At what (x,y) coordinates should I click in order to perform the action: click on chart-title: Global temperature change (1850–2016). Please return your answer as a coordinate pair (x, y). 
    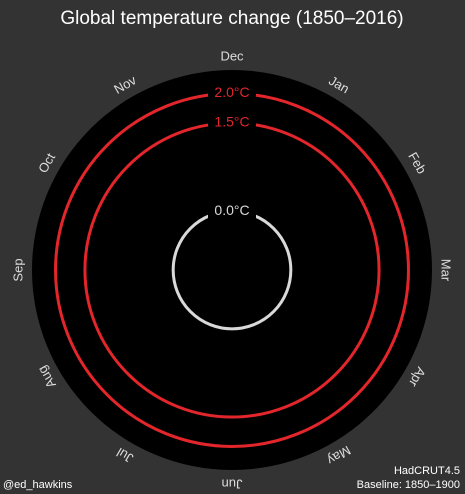
    Looking at the image, I should click on (231, 18).